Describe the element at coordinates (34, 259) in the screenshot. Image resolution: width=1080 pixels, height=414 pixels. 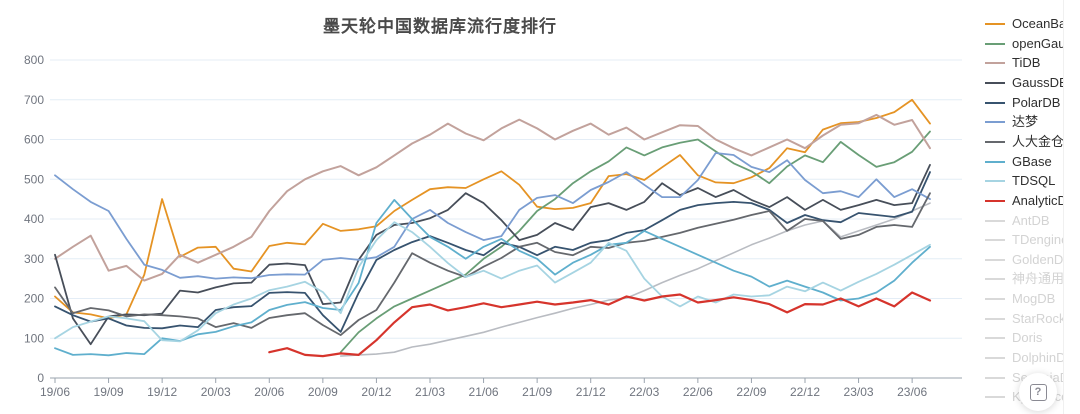
I see `y-axis-tick-label: 300` at that location.